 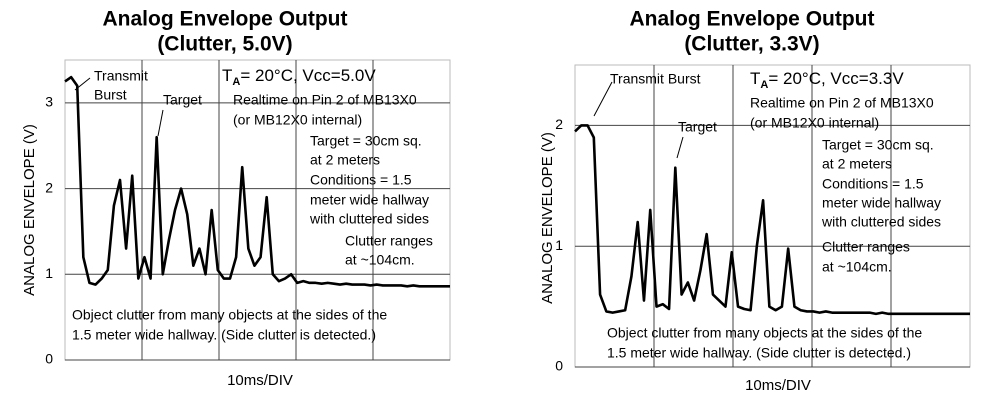 What do you see at coordinates (836, 78) in the screenshot?
I see `condition-rest: = 20°C, Vcc=3.3V` at bounding box center [836, 78].